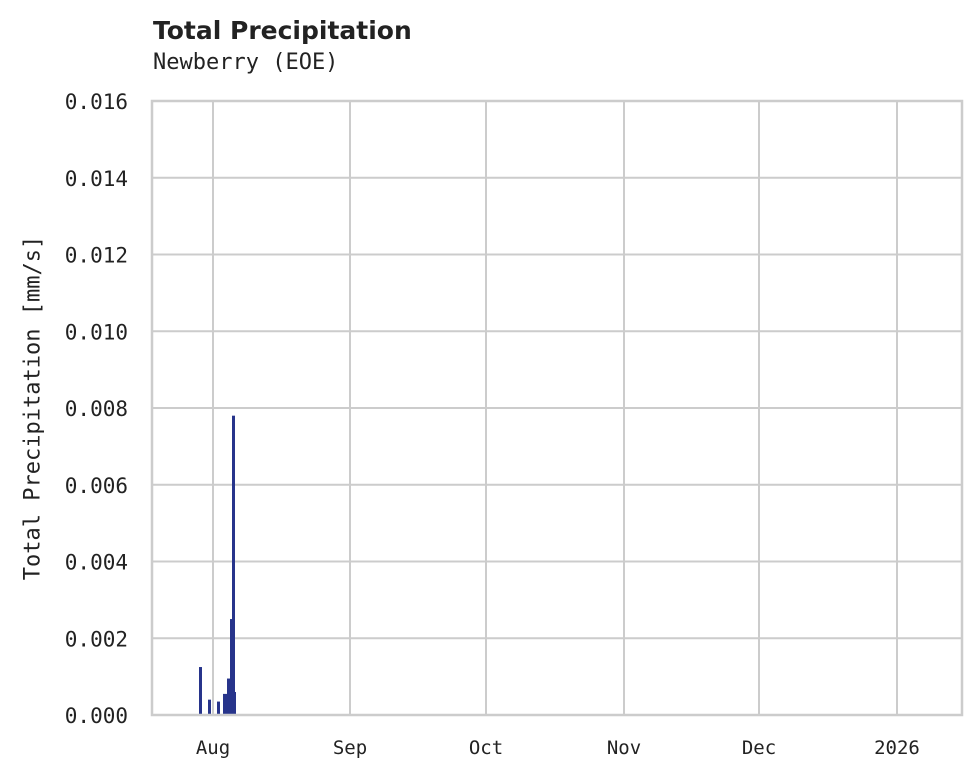  What do you see at coordinates (558, 748) in the screenshot?
I see `x-axis-ticks: Aug Sep Oct Nov Dec 2026` at bounding box center [558, 748].